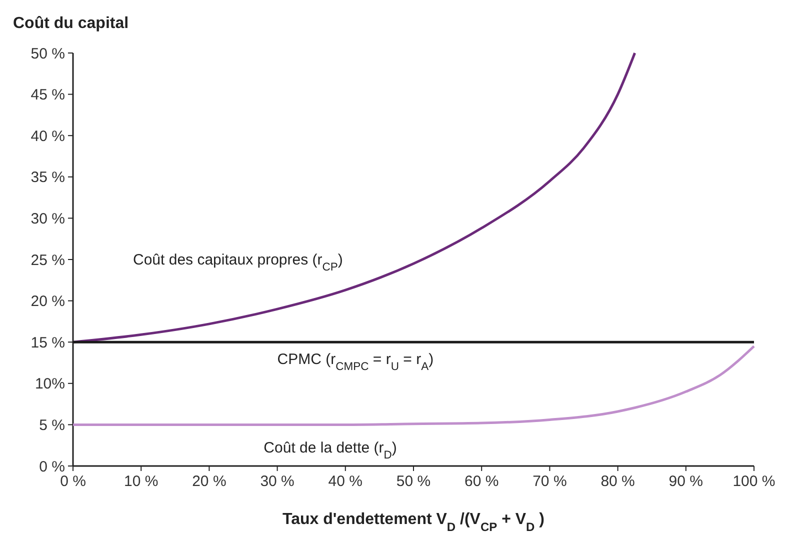  I want to click on y-tick-label: 45 %, so click(47, 95).